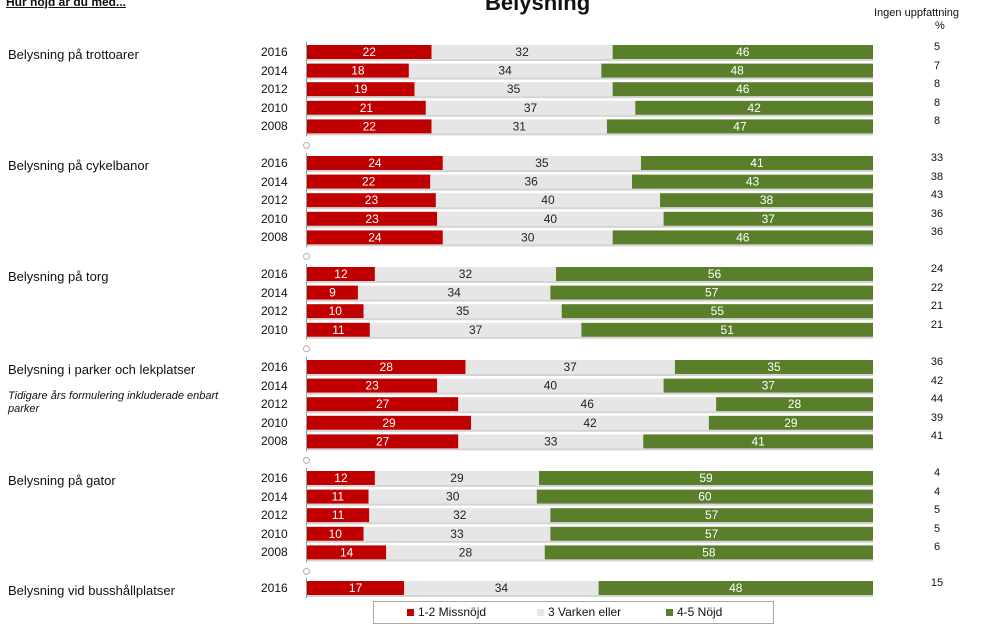 The width and height of the screenshot is (990, 626). Describe the element at coordinates (551, 386) in the screenshot. I see `data-label-neutral: 40` at that location.